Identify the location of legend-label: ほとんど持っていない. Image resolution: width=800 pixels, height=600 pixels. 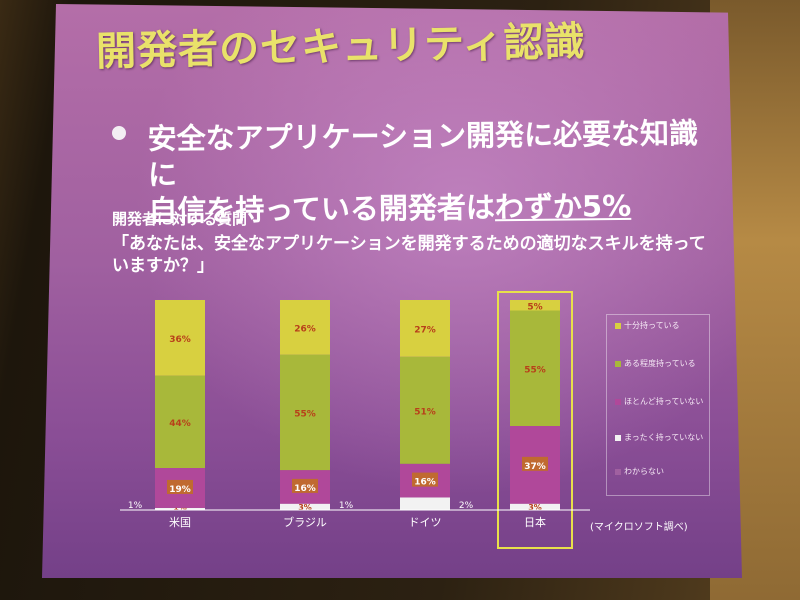
(663, 401).